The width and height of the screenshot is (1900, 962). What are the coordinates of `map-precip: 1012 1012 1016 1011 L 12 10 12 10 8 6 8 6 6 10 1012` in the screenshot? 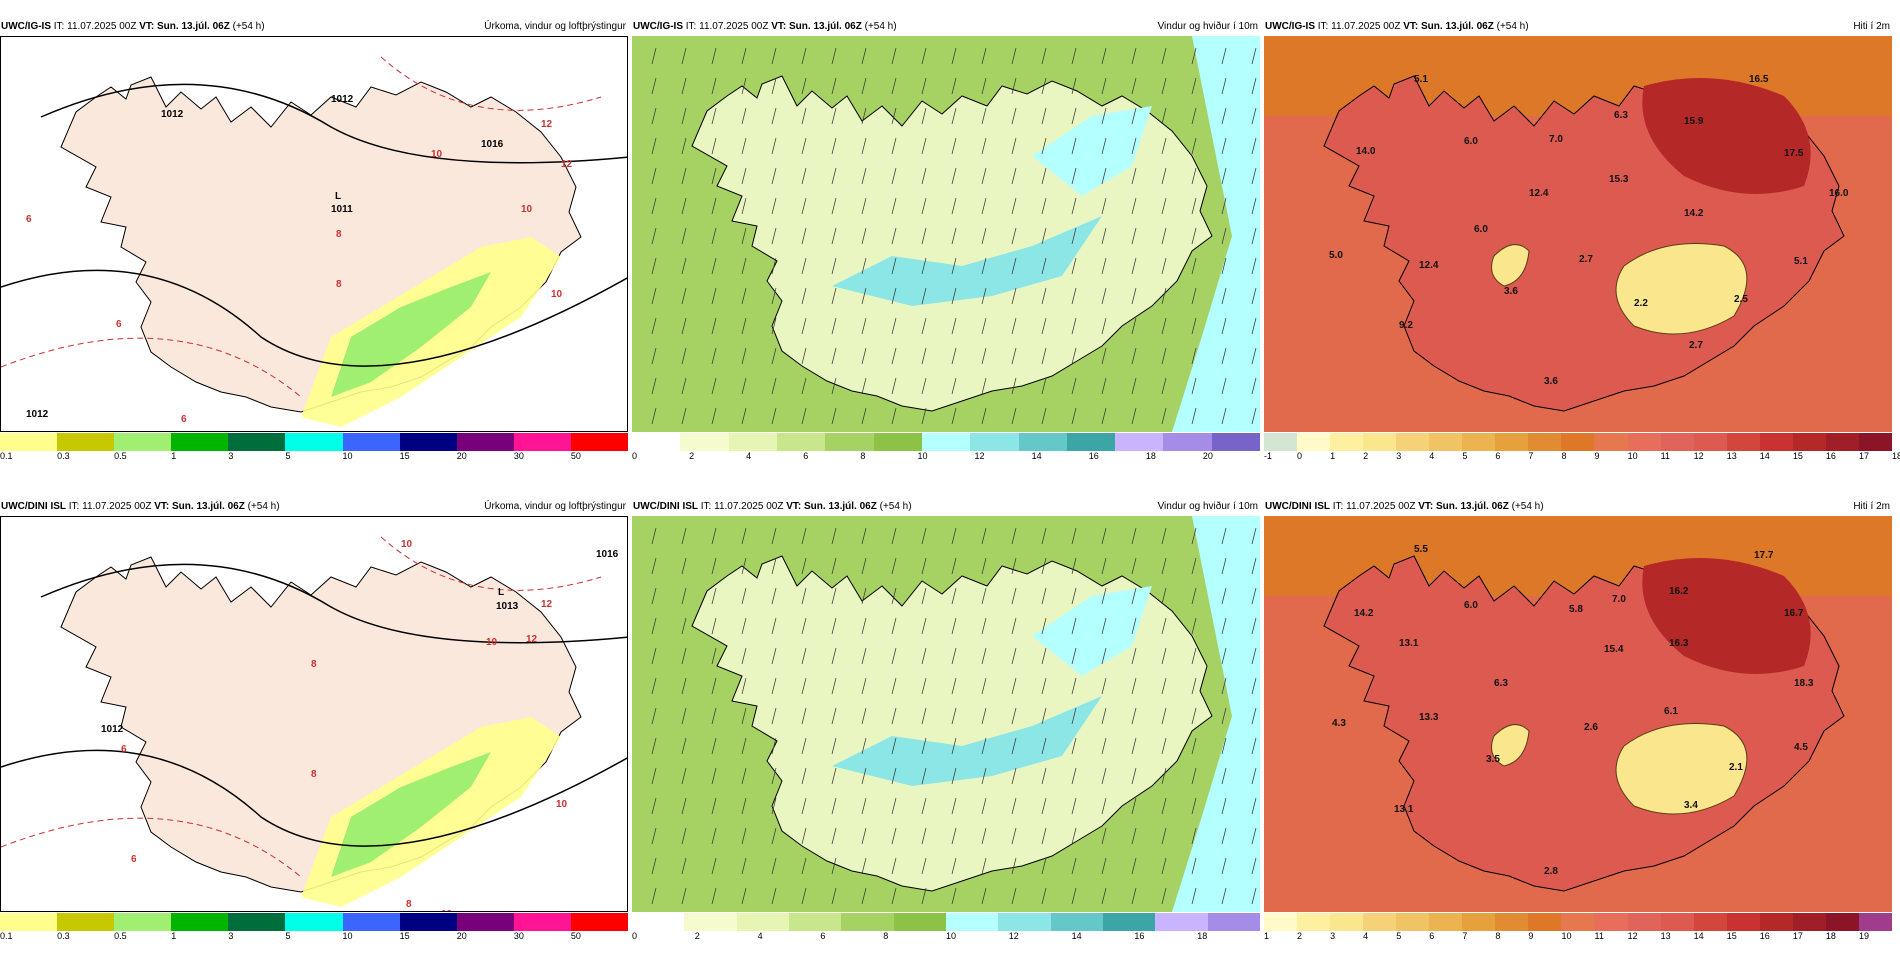 It's located at (314, 234).